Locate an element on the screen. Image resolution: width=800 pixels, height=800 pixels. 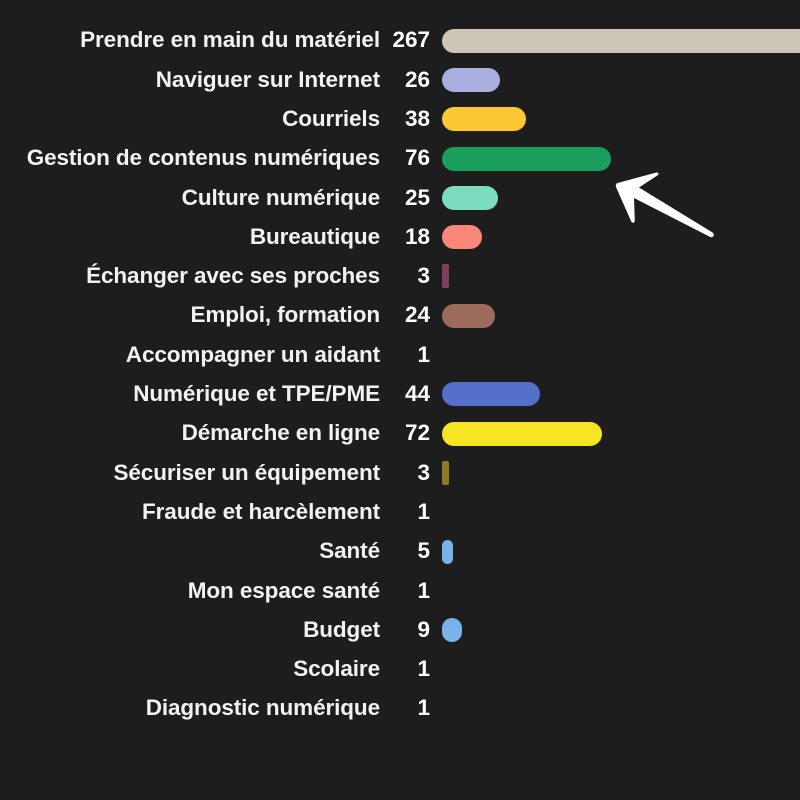
bar-value-label: 5 is located at coordinates (423, 551).